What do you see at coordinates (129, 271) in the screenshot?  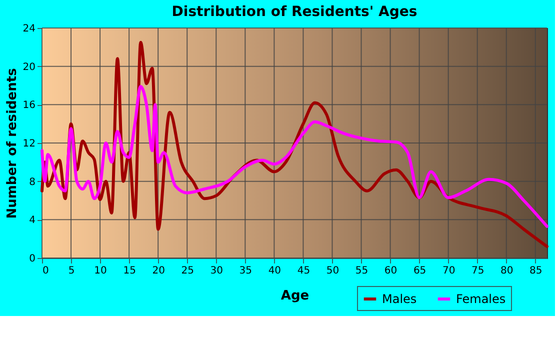 I see `x-tick-label: 15` at bounding box center [129, 271].